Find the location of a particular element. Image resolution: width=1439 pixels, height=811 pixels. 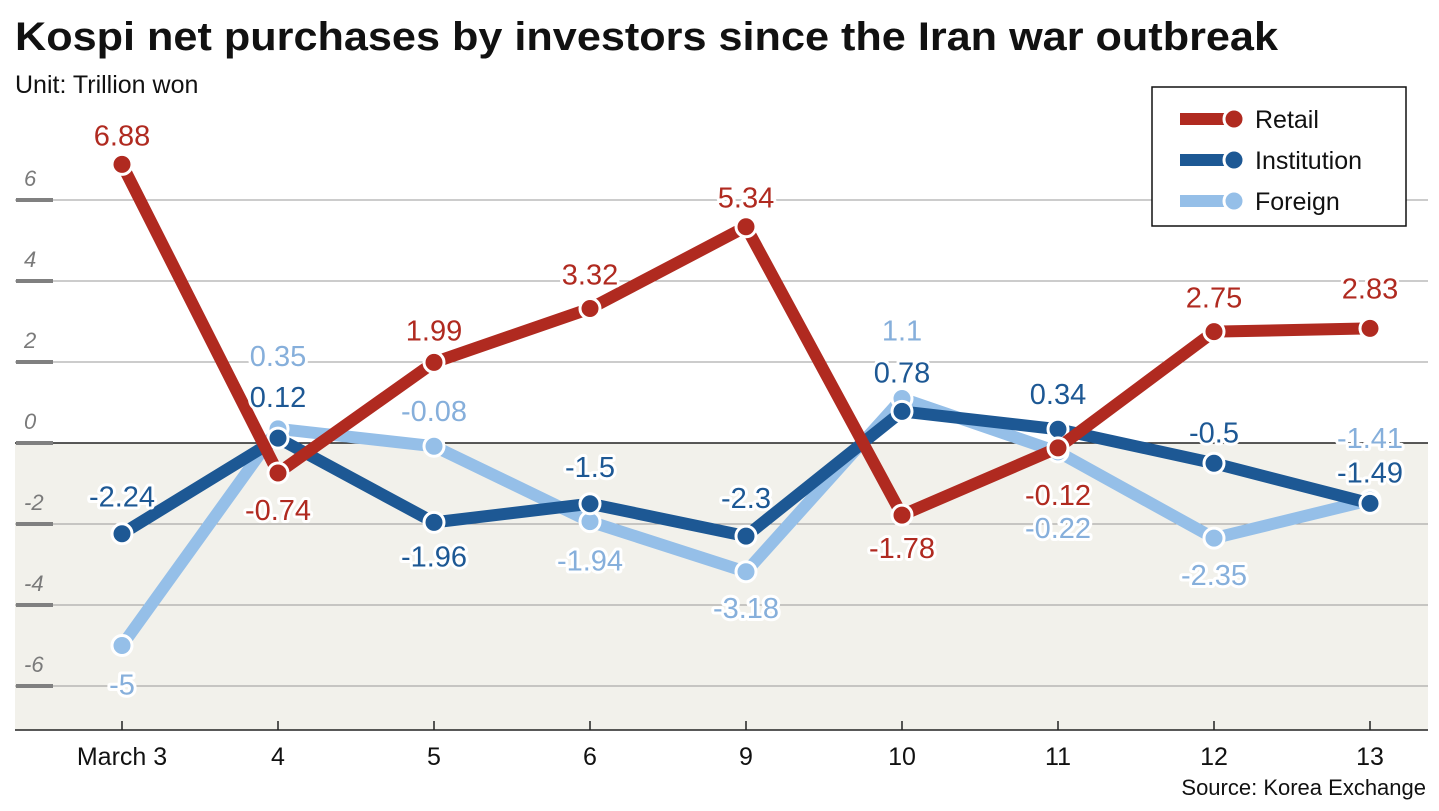

ytick-label: -6 is located at coordinates (34, 664).